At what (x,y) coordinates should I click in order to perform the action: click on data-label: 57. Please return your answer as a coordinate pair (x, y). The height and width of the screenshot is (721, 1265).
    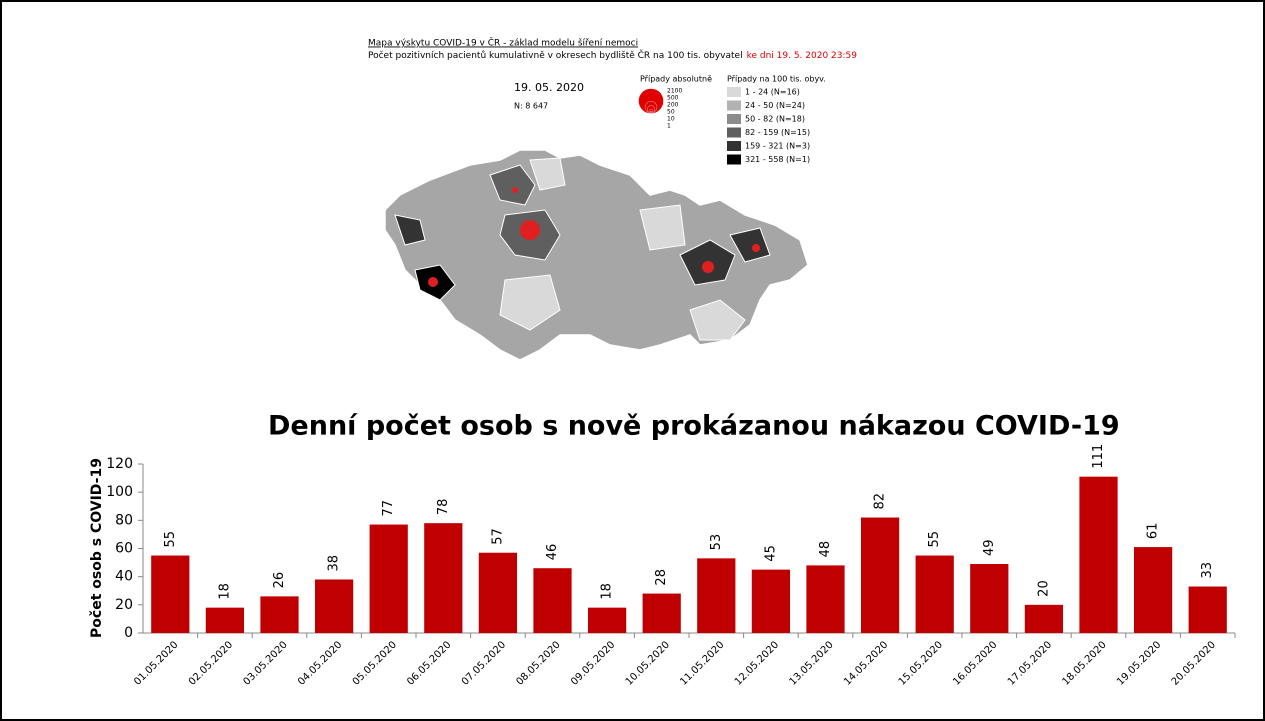
    Looking at the image, I should click on (497, 536).